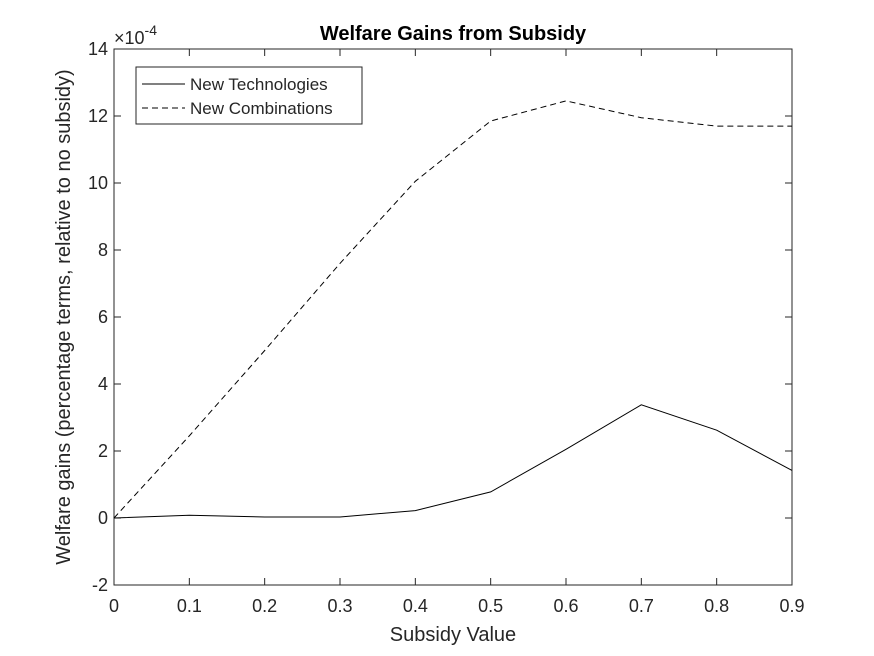 Image resolution: width=874 pixels, height=656 pixels. I want to click on x-tick-label: 0.3, so click(339, 606).